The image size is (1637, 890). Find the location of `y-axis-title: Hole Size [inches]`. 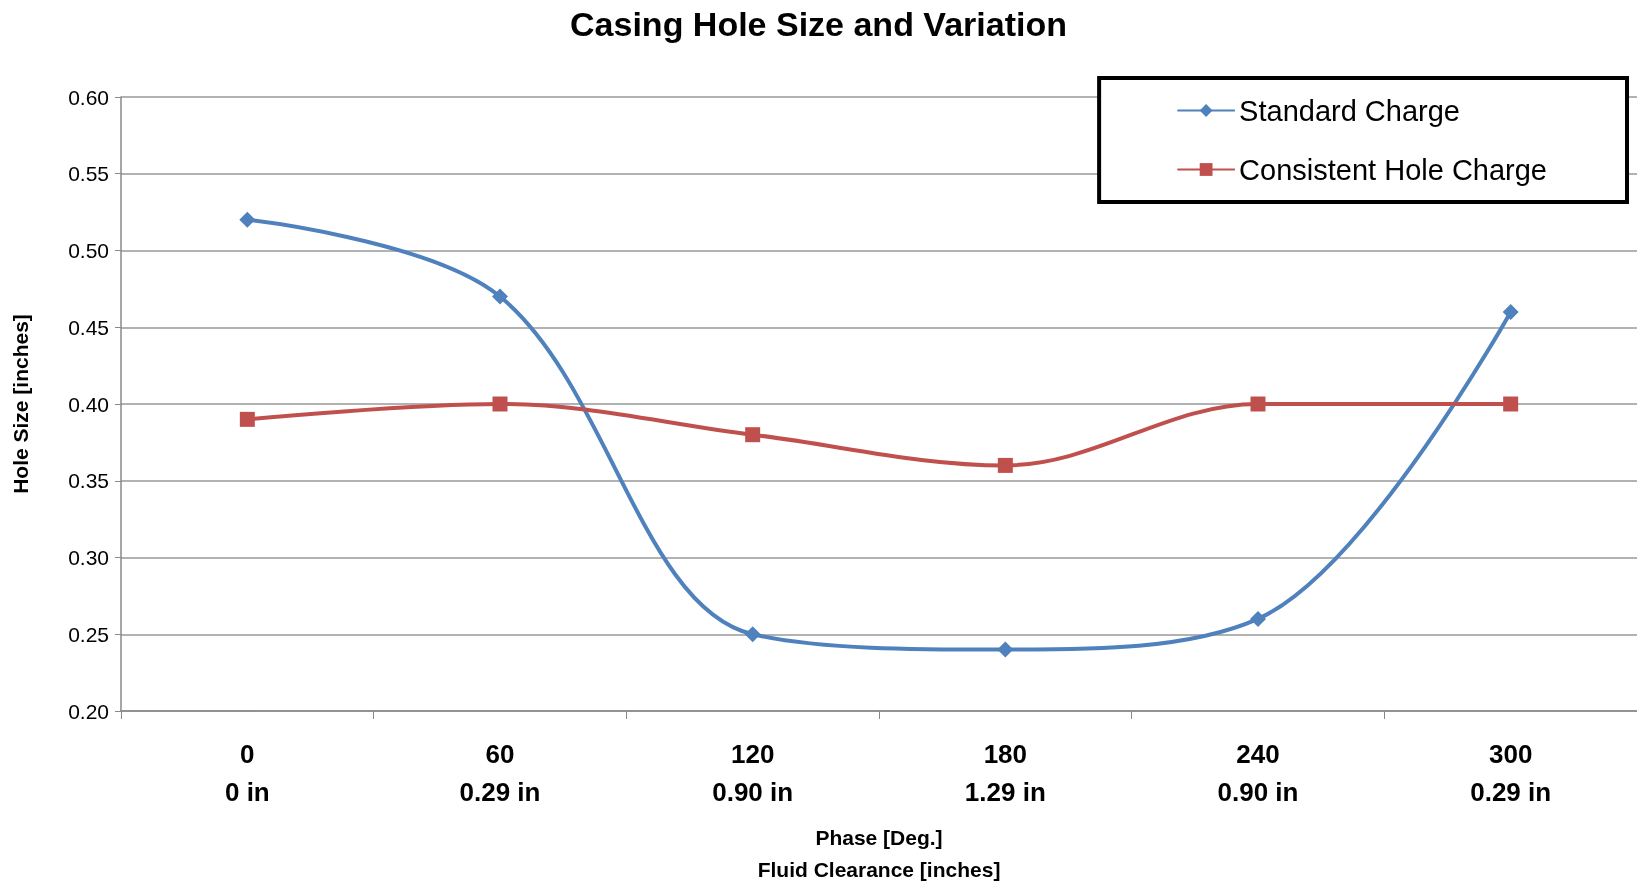

y-axis-title: Hole Size [inches] is located at coordinates (20, 404).